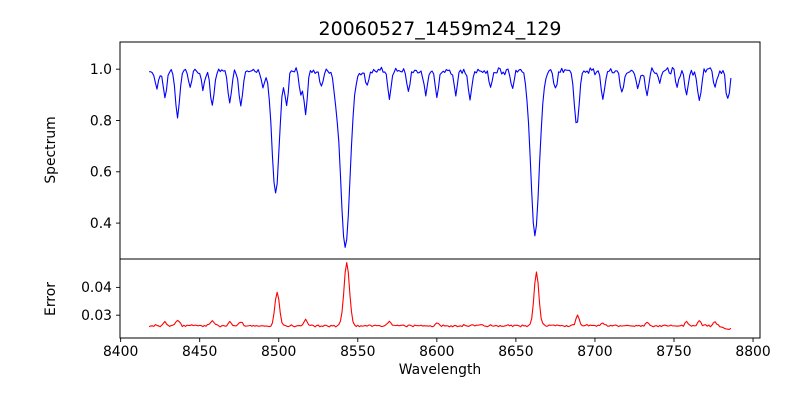  What do you see at coordinates (440, 370) in the screenshot?
I see `x-axis-label: Wavelength` at bounding box center [440, 370].